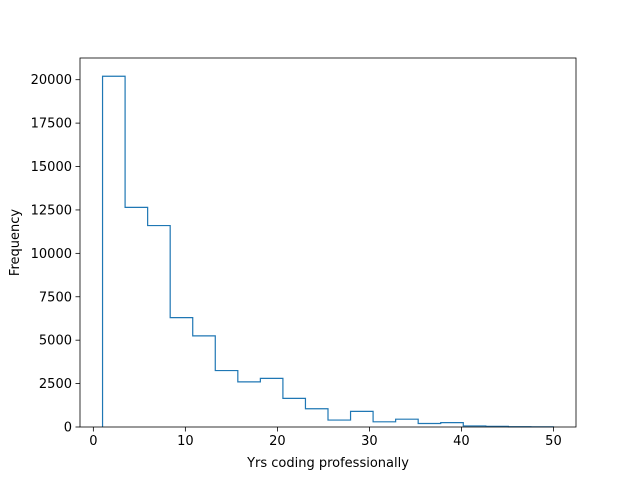 This screenshot has width=640, height=480. Describe the element at coordinates (51, 167) in the screenshot. I see `y-tick-label: 15000` at that location.